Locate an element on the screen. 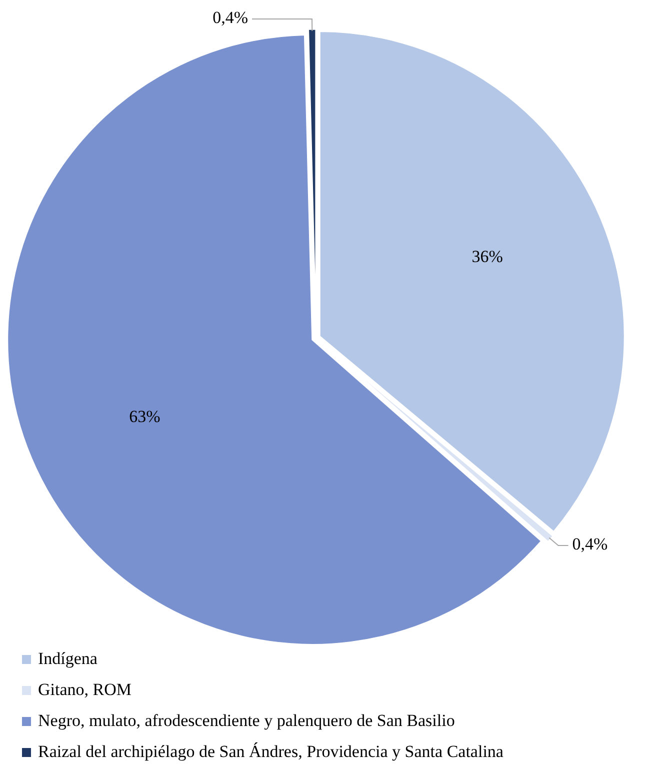 Image resolution: width=662 pixels, height=769 pixels. legend-label: Indígena is located at coordinates (68, 658).